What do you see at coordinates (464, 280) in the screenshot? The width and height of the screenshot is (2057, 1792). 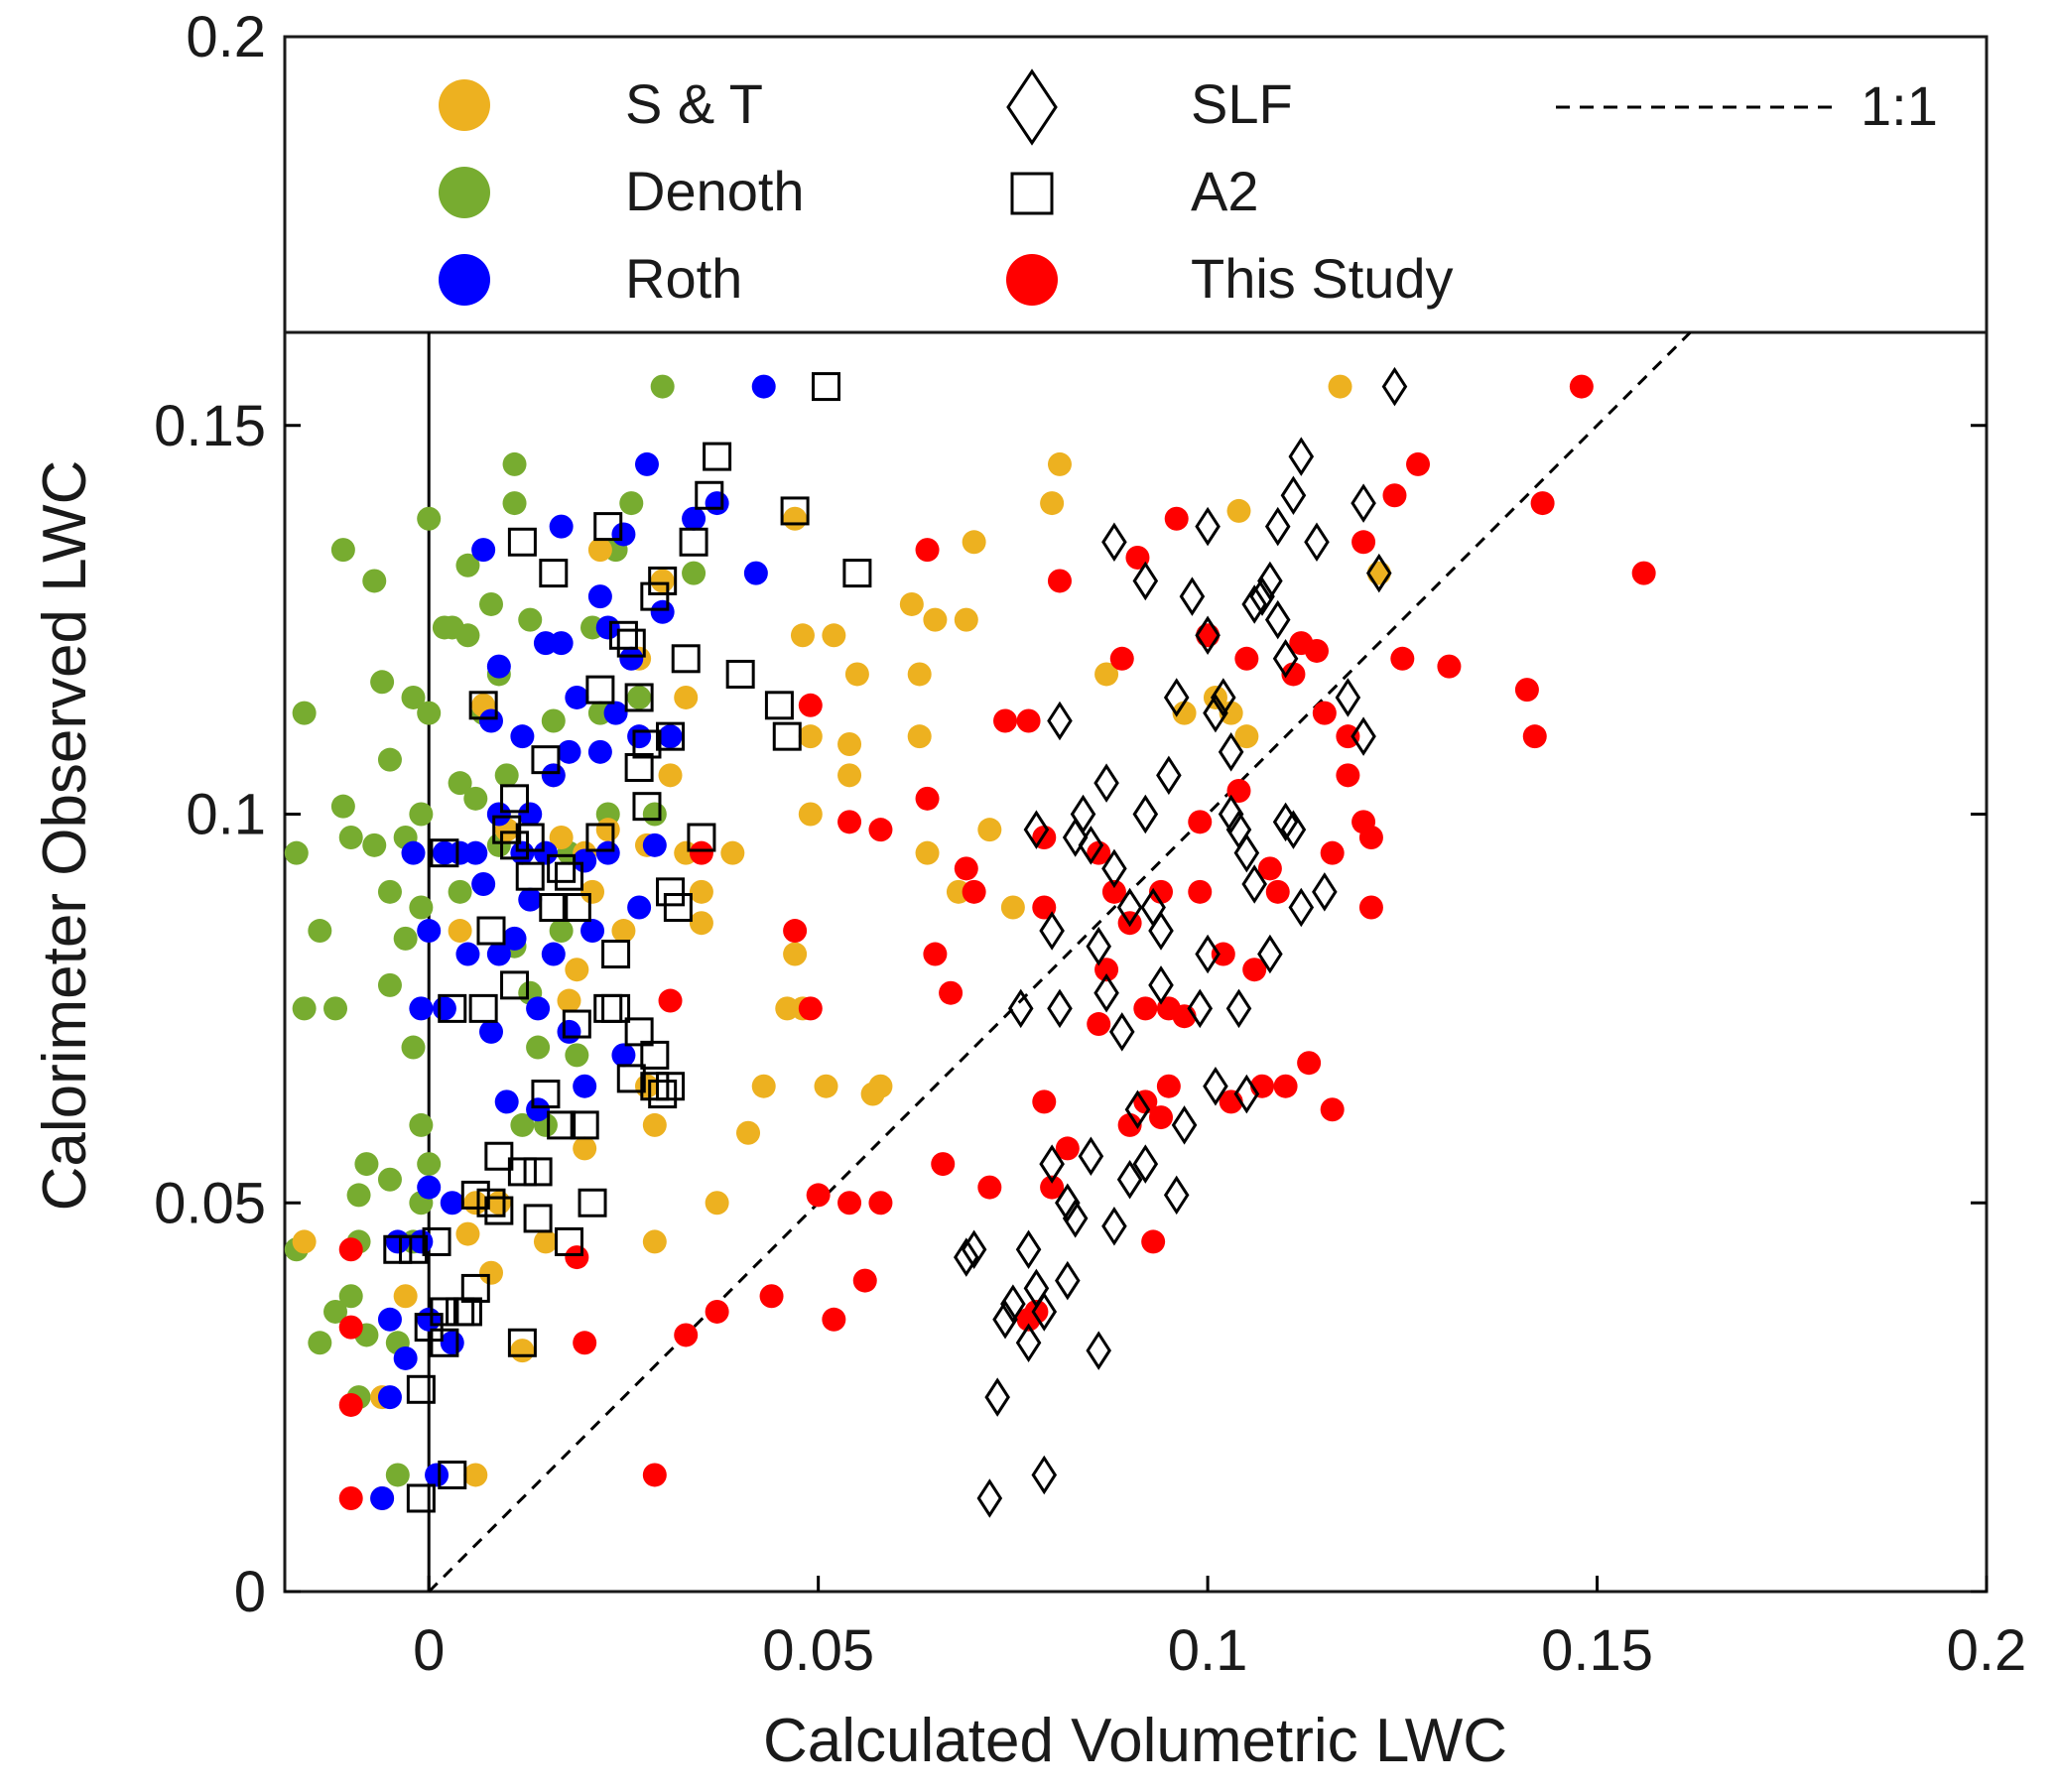 I see `legend-marker-roth` at bounding box center [464, 280].